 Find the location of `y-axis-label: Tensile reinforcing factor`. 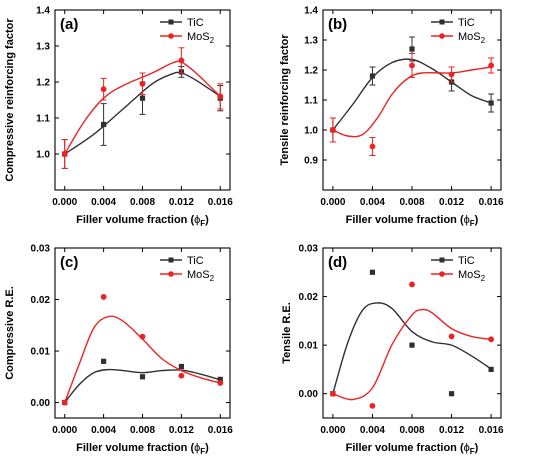

y-axis-label: Tensile reinforcing factor is located at coordinates (285, 100).